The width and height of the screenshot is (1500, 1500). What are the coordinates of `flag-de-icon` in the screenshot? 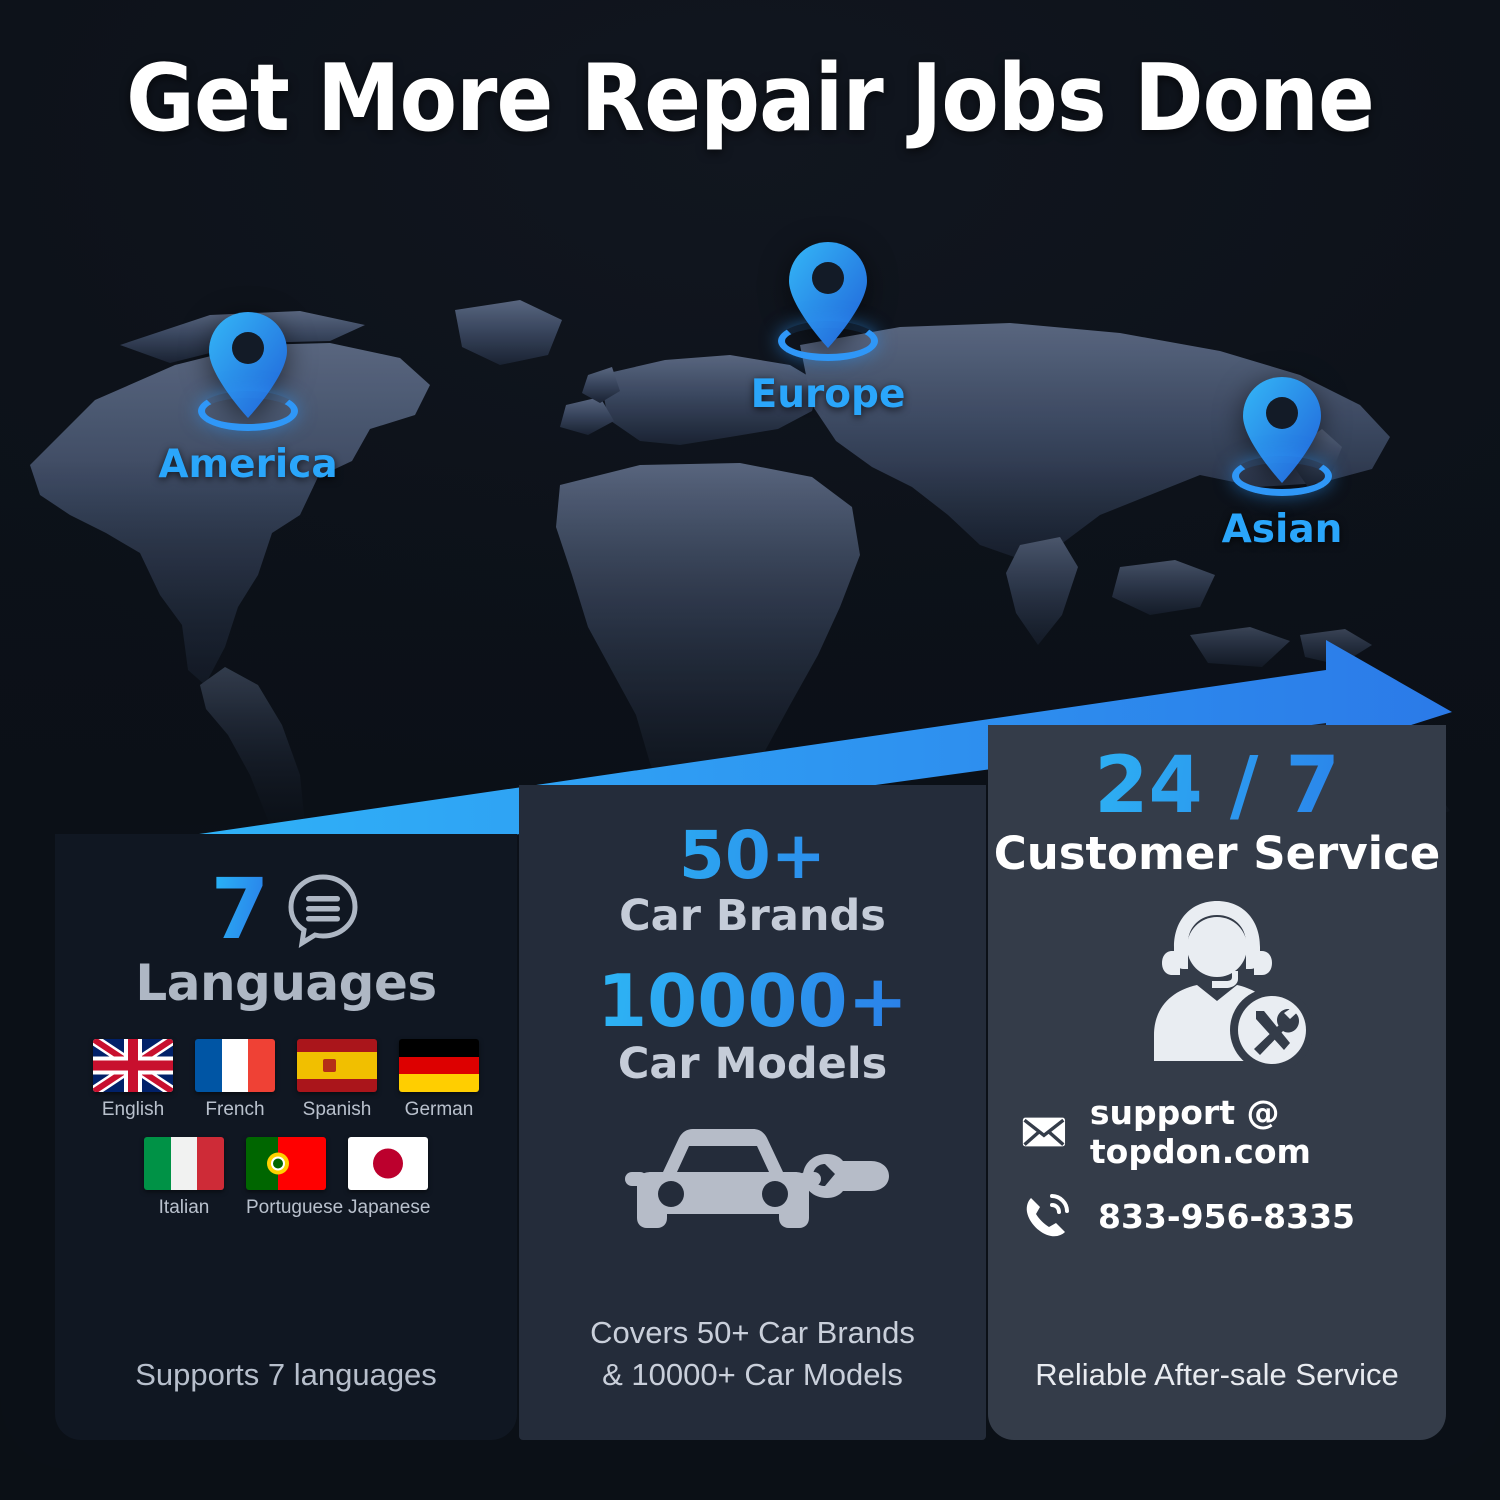 It's located at (439, 1065).